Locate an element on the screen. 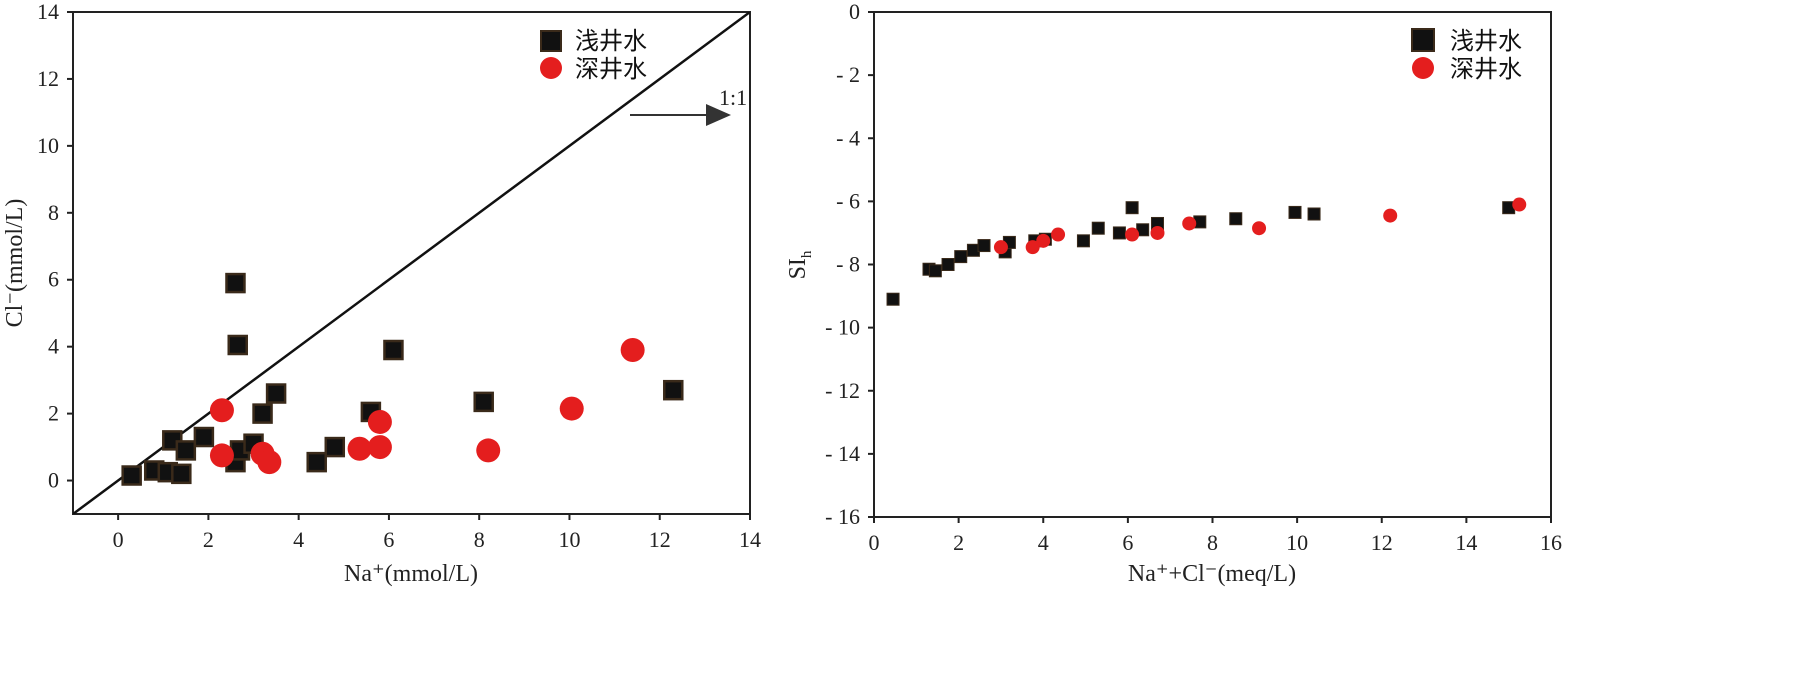 This screenshot has height=684, width=1817. legend-left-label-shallow: 浅井水 is located at coordinates (611, 41).